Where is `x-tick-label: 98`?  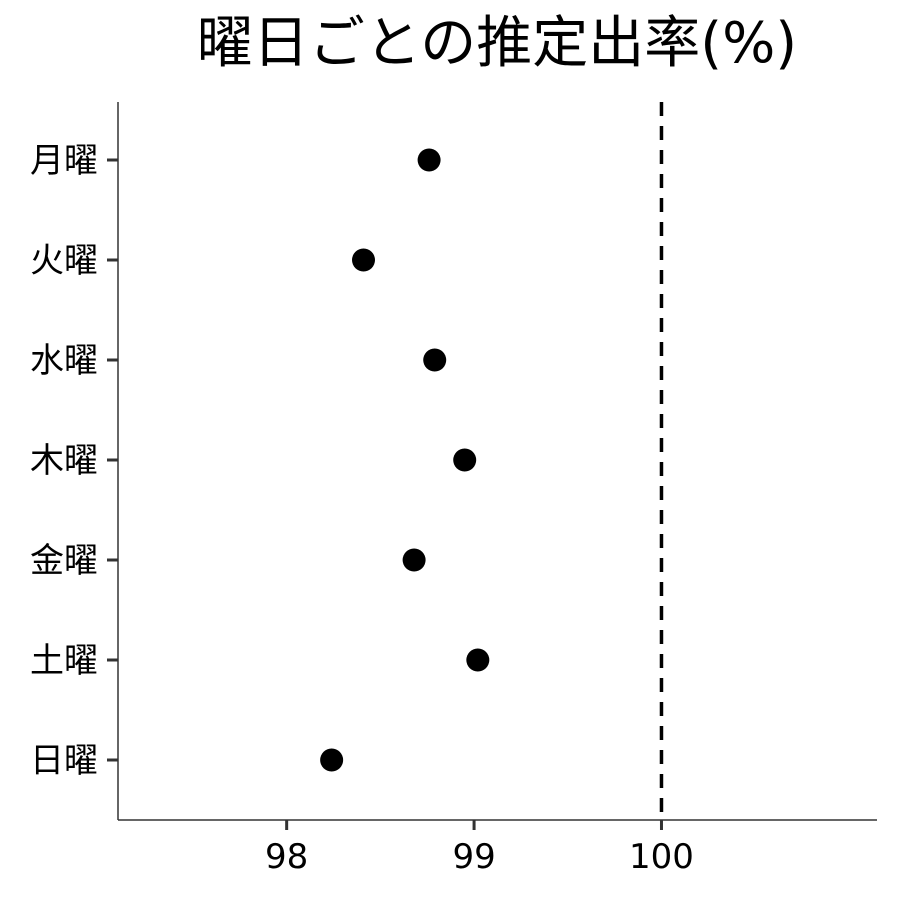
x-tick-label: 98 is located at coordinates (286, 857).